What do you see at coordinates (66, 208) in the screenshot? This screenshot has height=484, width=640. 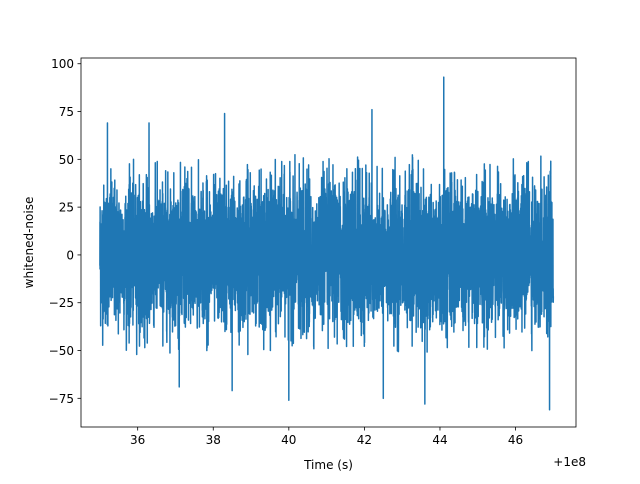 I see `y-tick-label: 25` at bounding box center [66, 208].